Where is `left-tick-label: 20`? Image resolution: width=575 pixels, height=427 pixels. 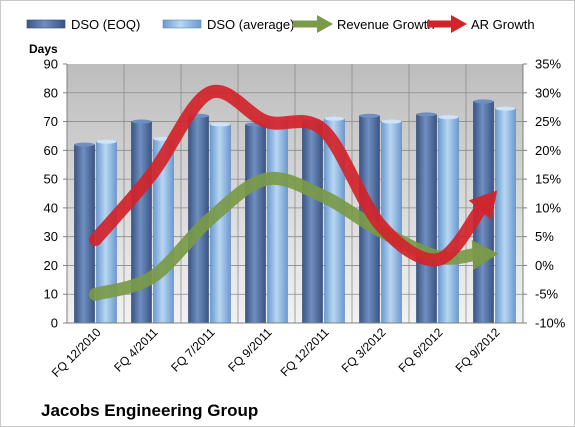 left-tick-label: 20 is located at coordinates (51, 265).